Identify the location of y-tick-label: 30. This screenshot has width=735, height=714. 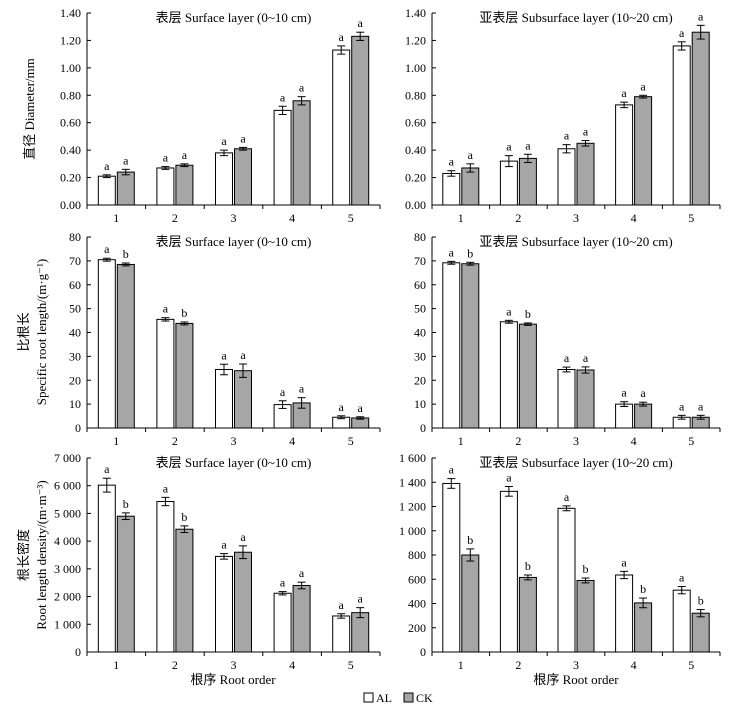
(420, 356).